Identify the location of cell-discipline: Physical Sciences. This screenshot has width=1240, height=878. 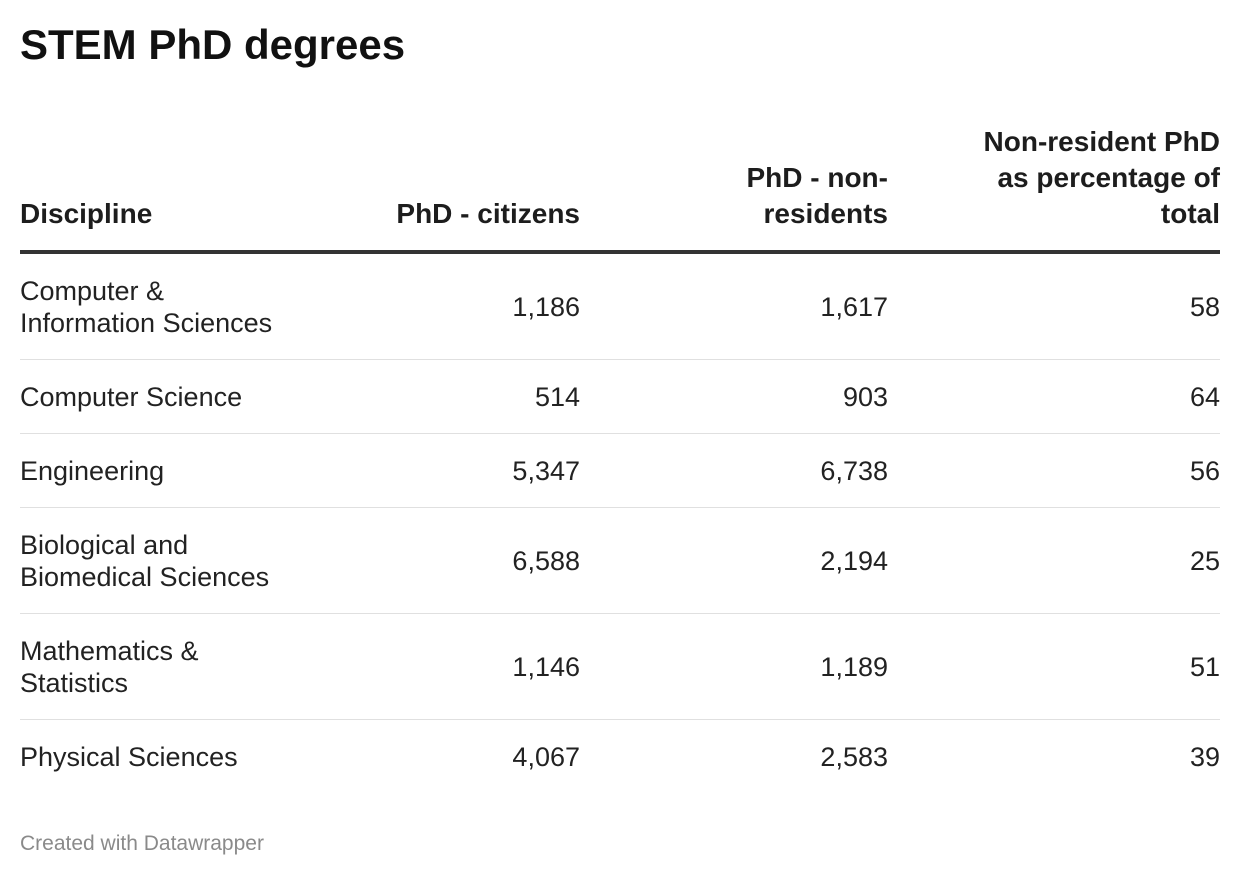
(129, 756).